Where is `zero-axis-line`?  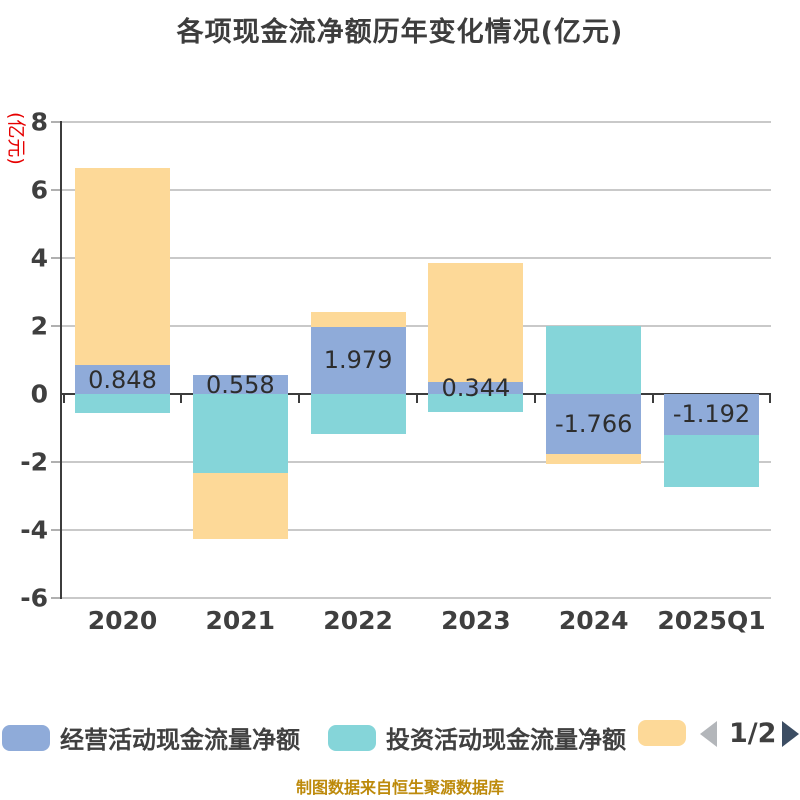 zero-axis-line is located at coordinates (415, 394).